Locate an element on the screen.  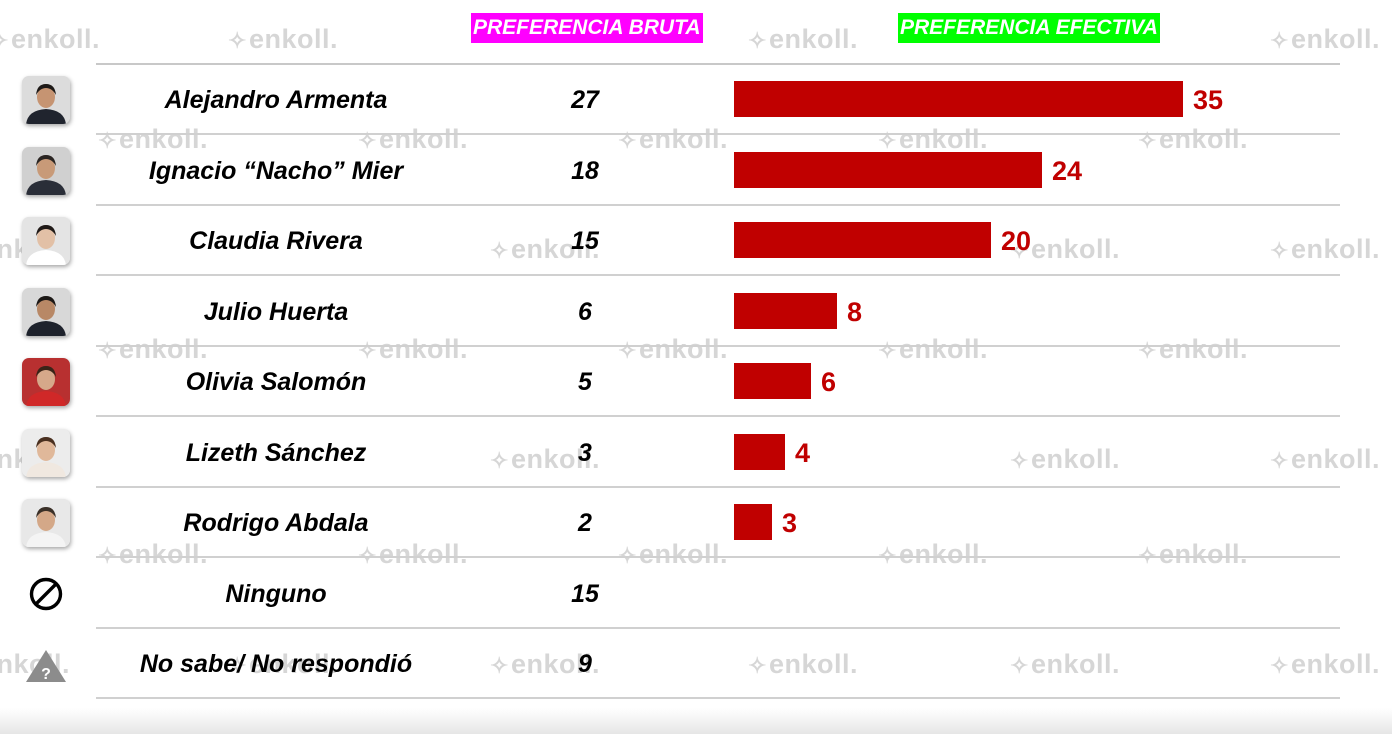
candidate-name: Rodrigo Abdala is located at coordinates (276, 523).